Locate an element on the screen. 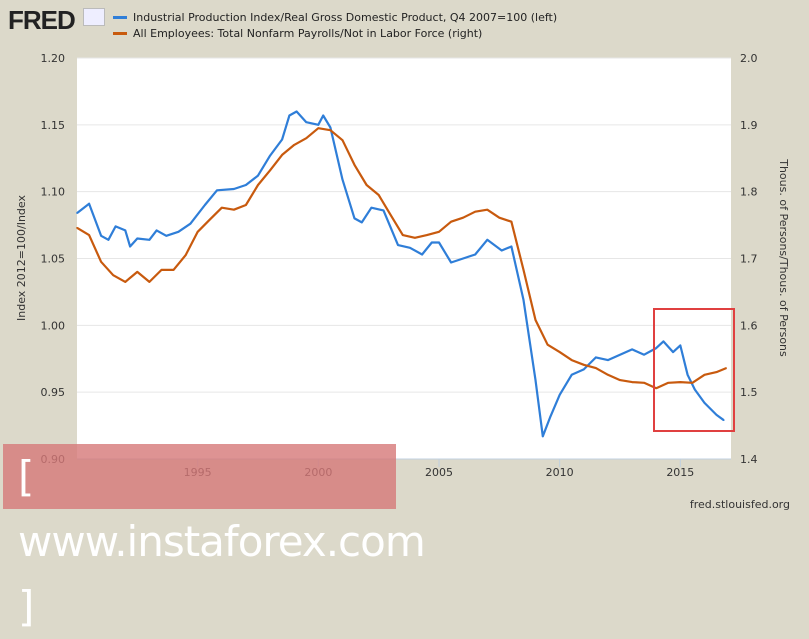 This screenshot has width=809, height=639. y-tick-label-right: 1.6 is located at coordinates (749, 325).